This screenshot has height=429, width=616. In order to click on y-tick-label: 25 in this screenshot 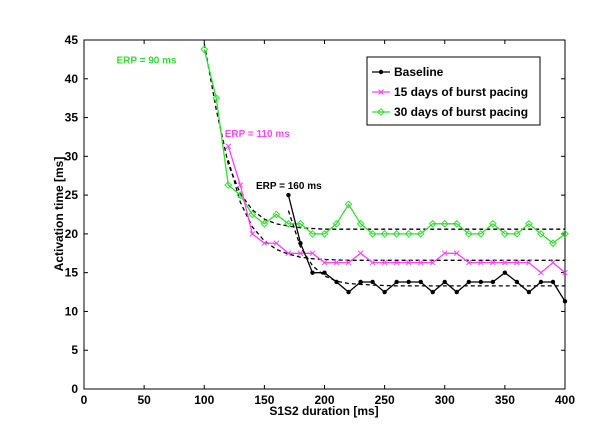, I will do `click(72, 195)`.